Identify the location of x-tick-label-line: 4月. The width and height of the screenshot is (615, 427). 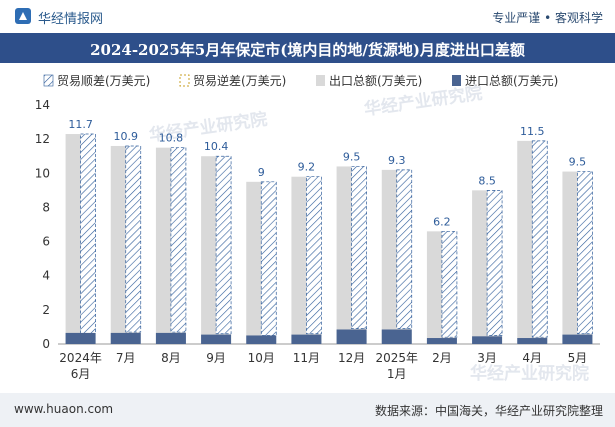
(532, 358).